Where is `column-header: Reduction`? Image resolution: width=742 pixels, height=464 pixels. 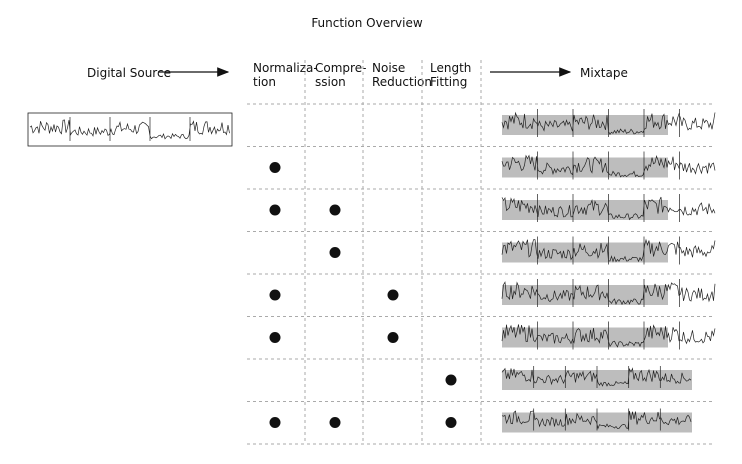 column-header: Reduction is located at coordinates (402, 82).